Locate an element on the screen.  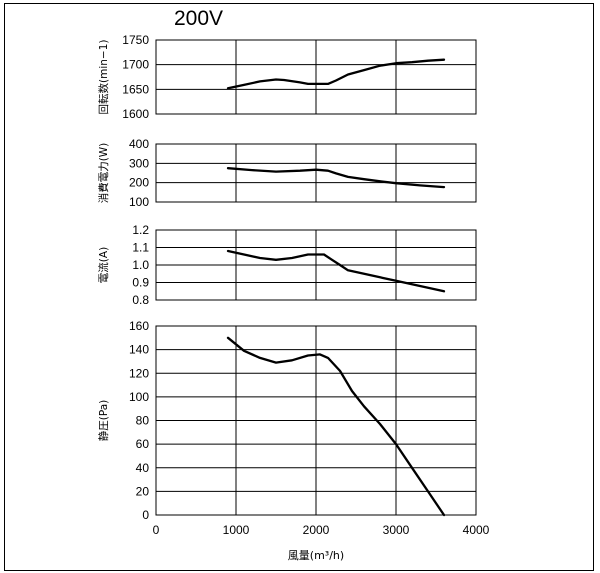
y-tick-label: 160 is located at coordinates (139, 326).